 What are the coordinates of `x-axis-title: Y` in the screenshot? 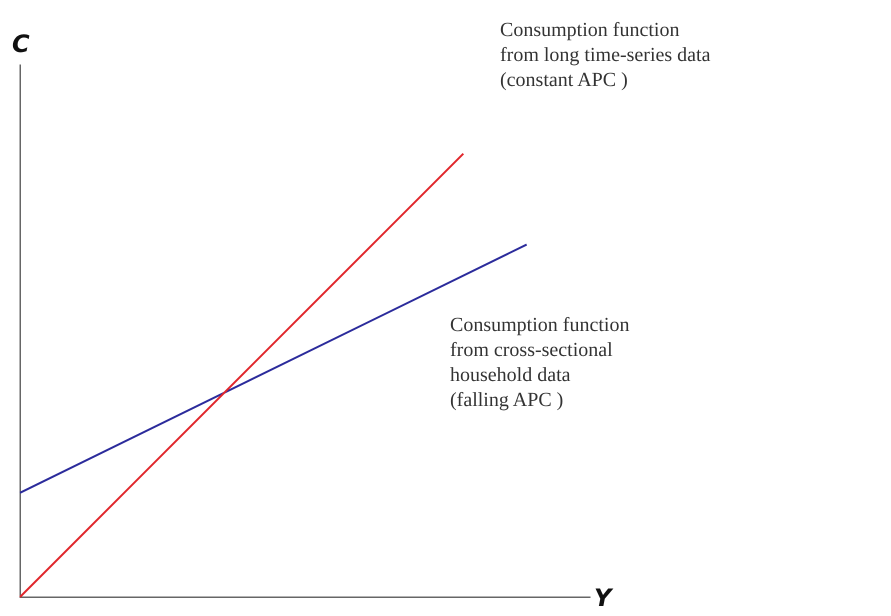 It's located at (603, 598).